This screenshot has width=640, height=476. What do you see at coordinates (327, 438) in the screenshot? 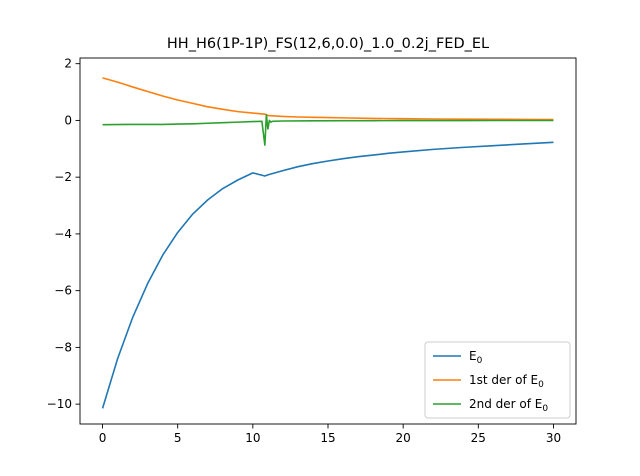
I see `x-tick-label: 15` at bounding box center [327, 438].